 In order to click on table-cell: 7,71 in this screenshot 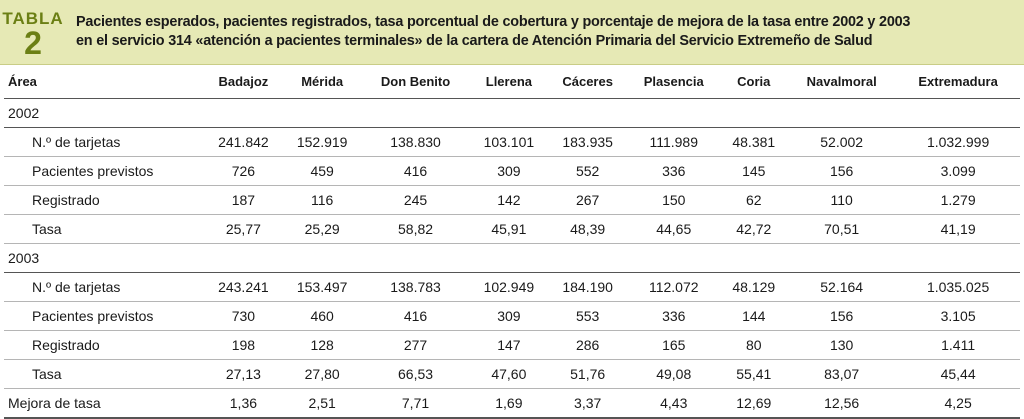, I will do `click(415, 403)`.